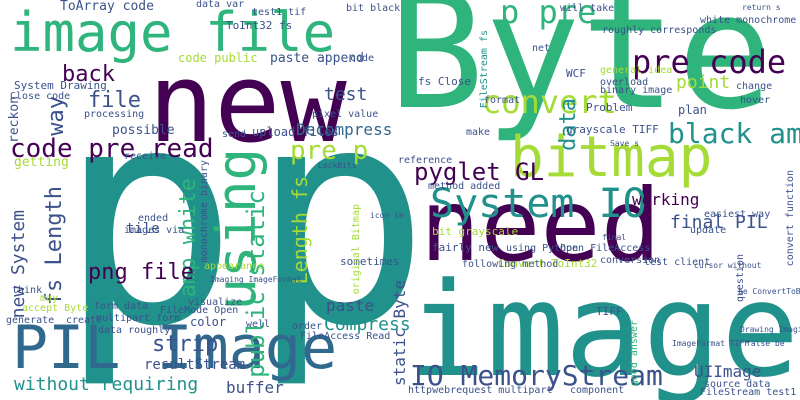  What do you see at coordinates (541, 48) in the screenshot?
I see `word-net: net` at bounding box center [541, 48].